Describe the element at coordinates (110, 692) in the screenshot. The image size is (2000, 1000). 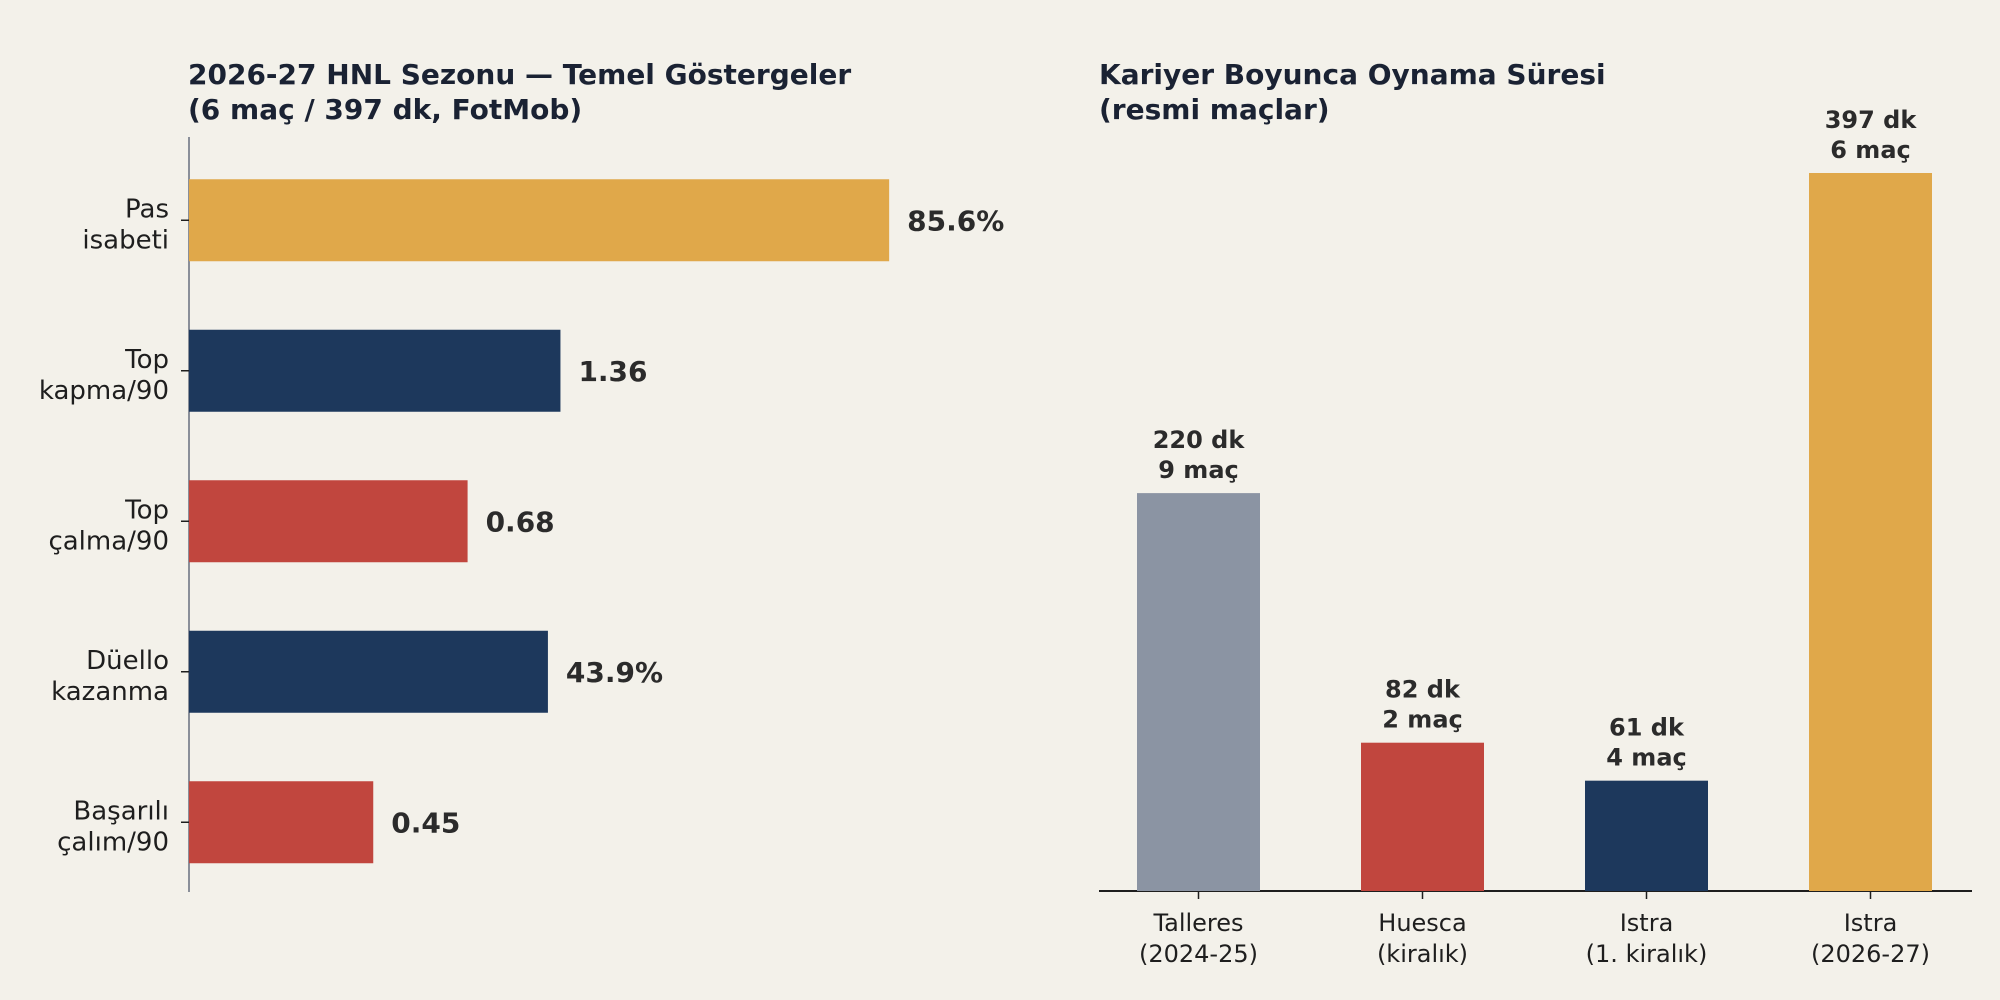
I see `y-tick-label-3-line-1: kazanma` at that location.